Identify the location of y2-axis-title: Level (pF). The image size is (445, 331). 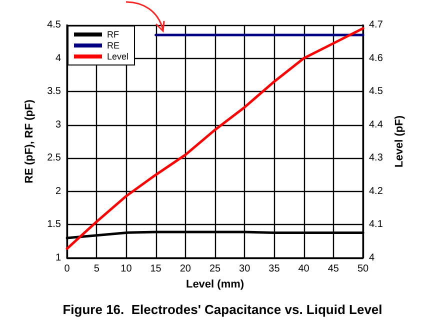
(399, 141).